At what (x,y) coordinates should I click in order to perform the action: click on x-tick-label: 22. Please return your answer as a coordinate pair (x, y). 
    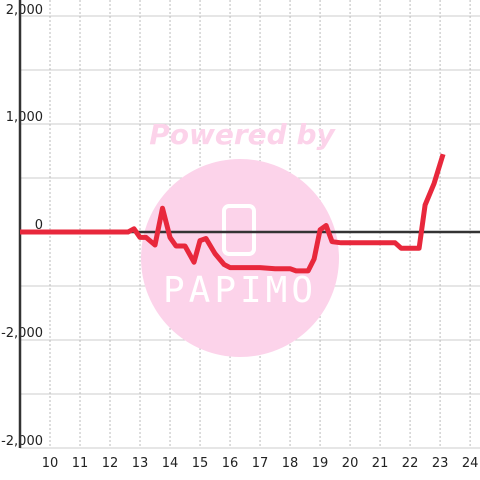
    Looking at the image, I should click on (410, 463).